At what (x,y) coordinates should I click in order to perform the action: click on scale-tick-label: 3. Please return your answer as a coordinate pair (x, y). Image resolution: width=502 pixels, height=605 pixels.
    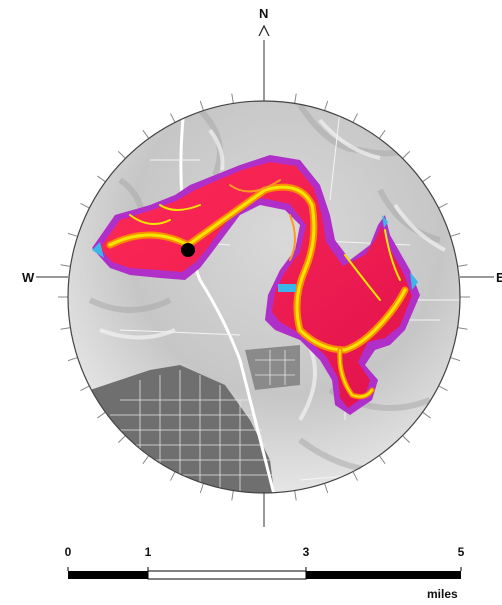
    Looking at the image, I should click on (306, 552).